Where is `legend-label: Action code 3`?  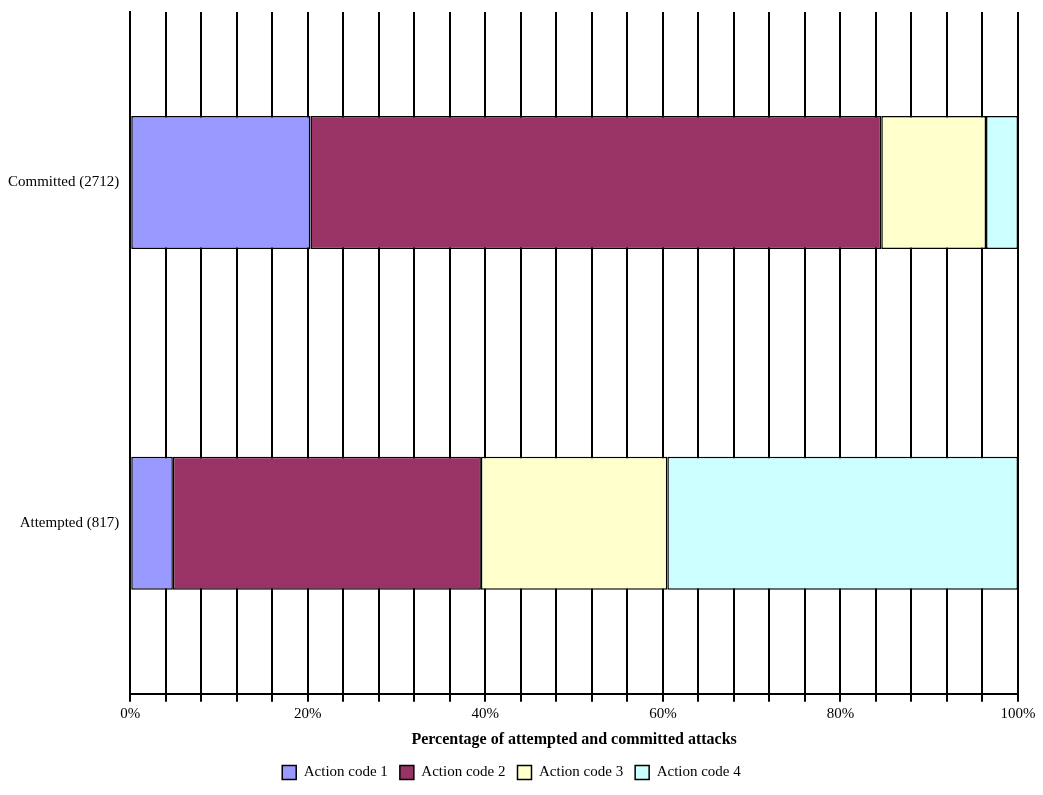 legend-label: Action code 3 is located at coordinates (581, 771).